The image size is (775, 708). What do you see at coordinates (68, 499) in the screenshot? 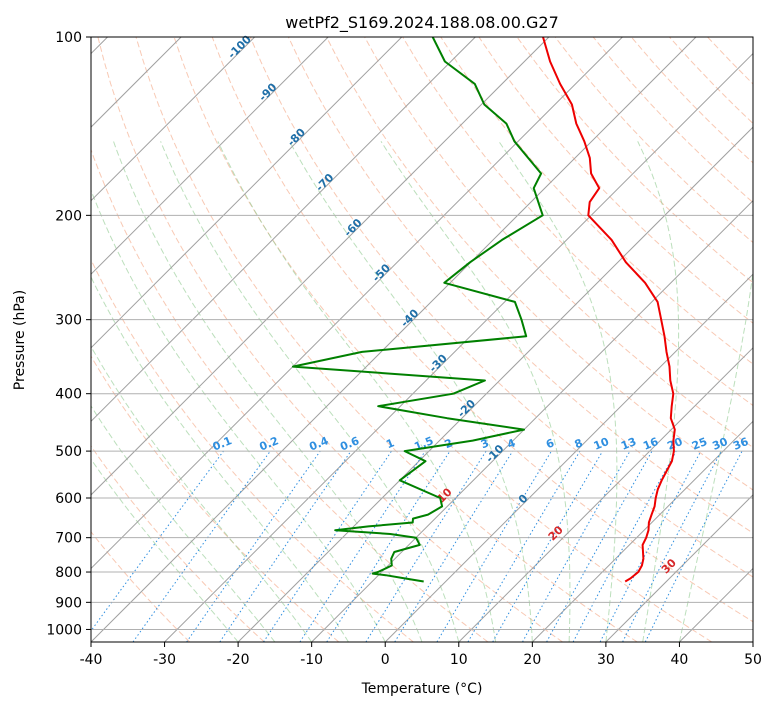
I see `y-tick-label: 600` at bounding box center [68, 499].